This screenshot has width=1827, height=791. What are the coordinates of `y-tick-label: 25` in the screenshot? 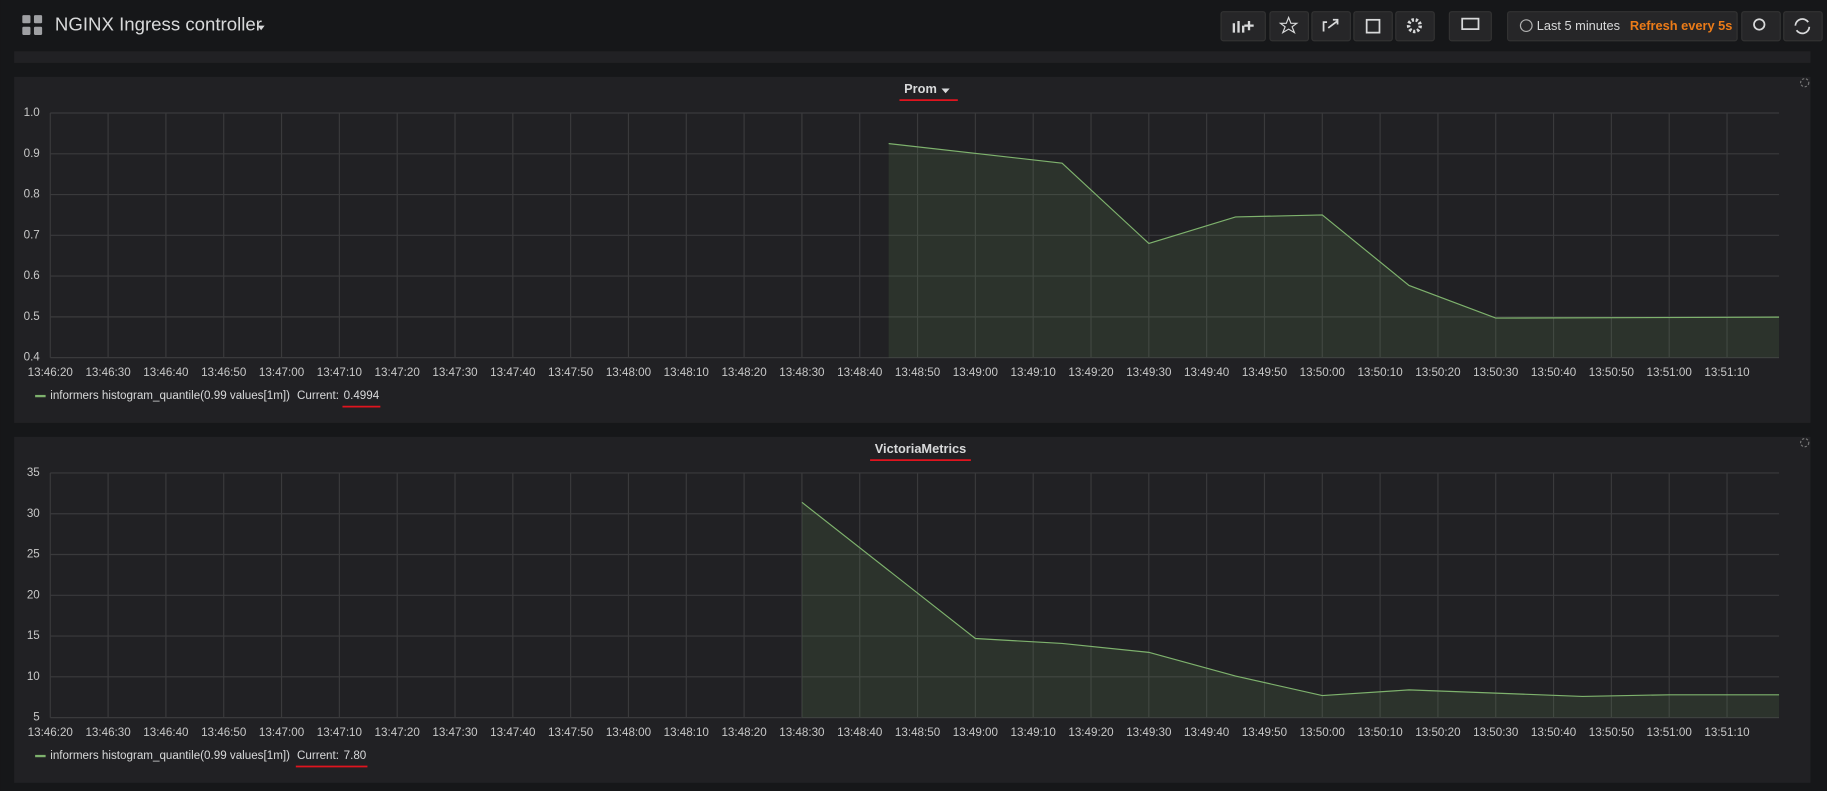 It's located at (33, 554).